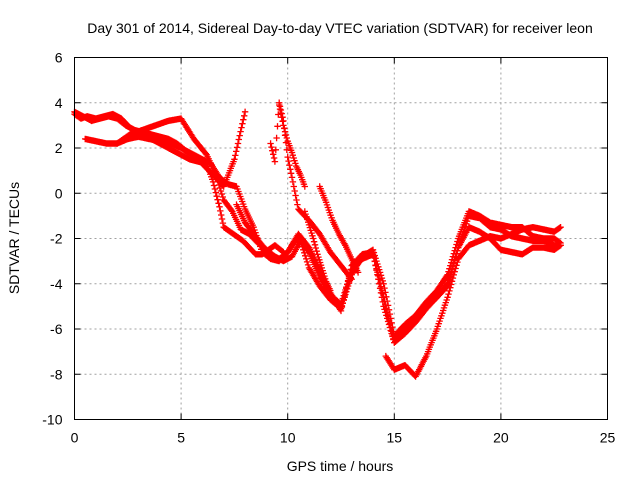  Describe the element at coordinates (52, 420) in the screenshot. I see `y-tick-label: -10` at that location.